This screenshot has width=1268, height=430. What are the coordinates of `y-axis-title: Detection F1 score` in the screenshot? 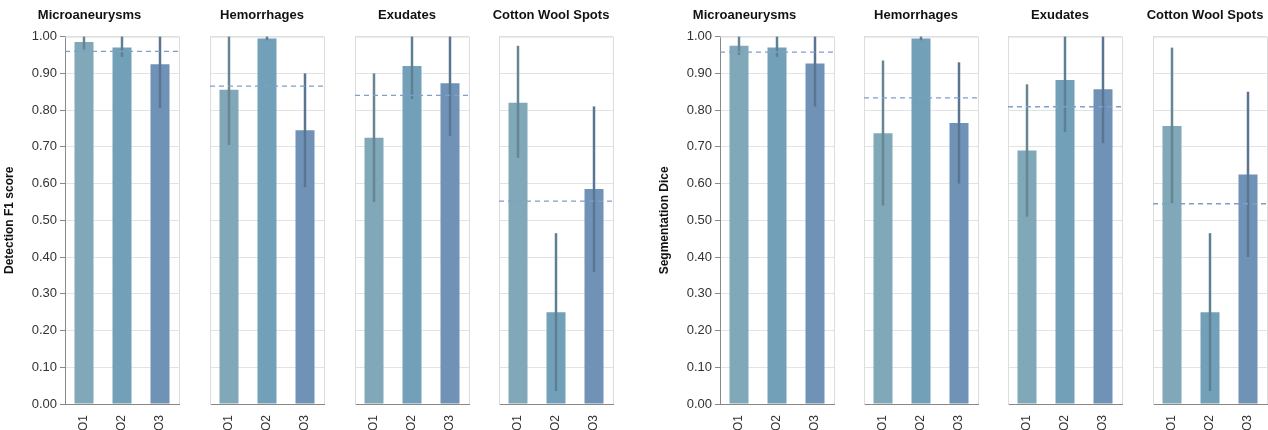 It's located at (8, 220).